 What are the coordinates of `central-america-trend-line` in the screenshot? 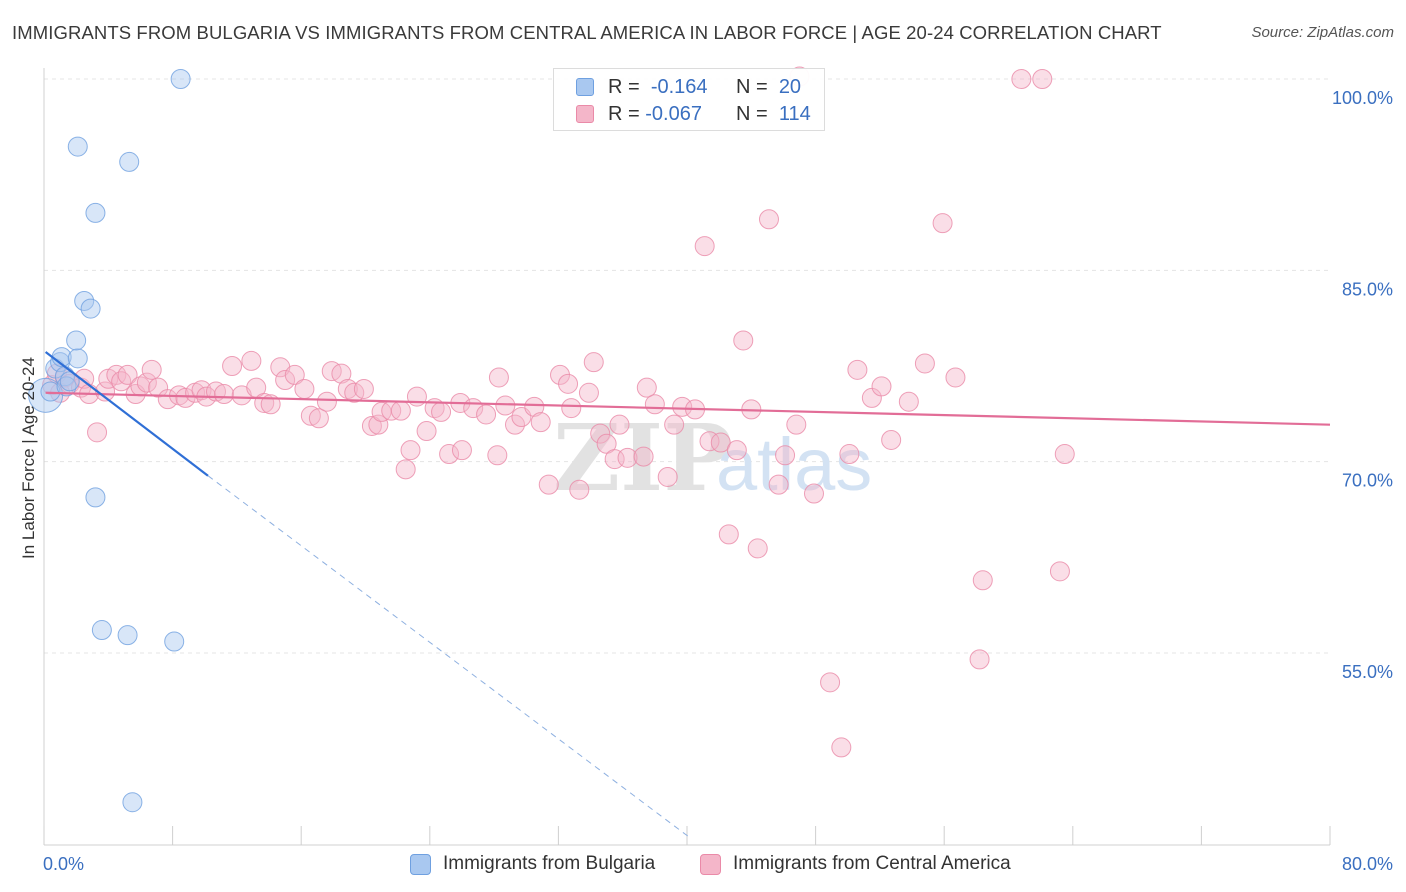 It's located at (688, 408).